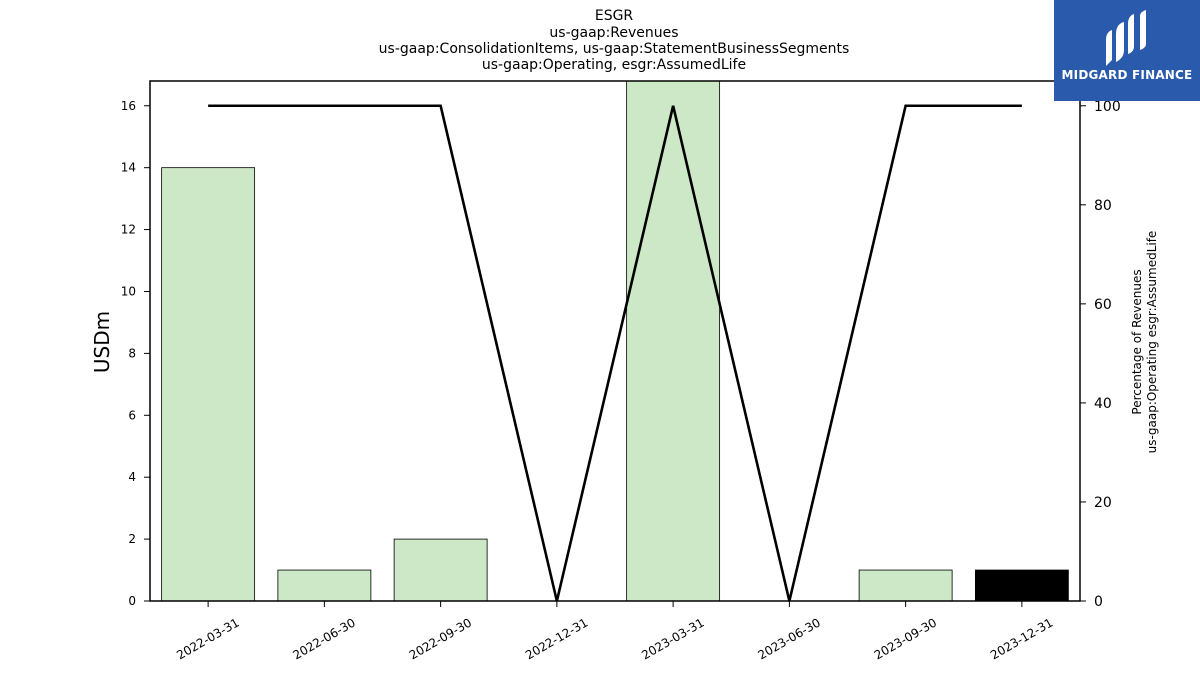  Describe the element at coordinates (128, 291) in the screenshot. I see `y-tick-label-10: 10` at that location.